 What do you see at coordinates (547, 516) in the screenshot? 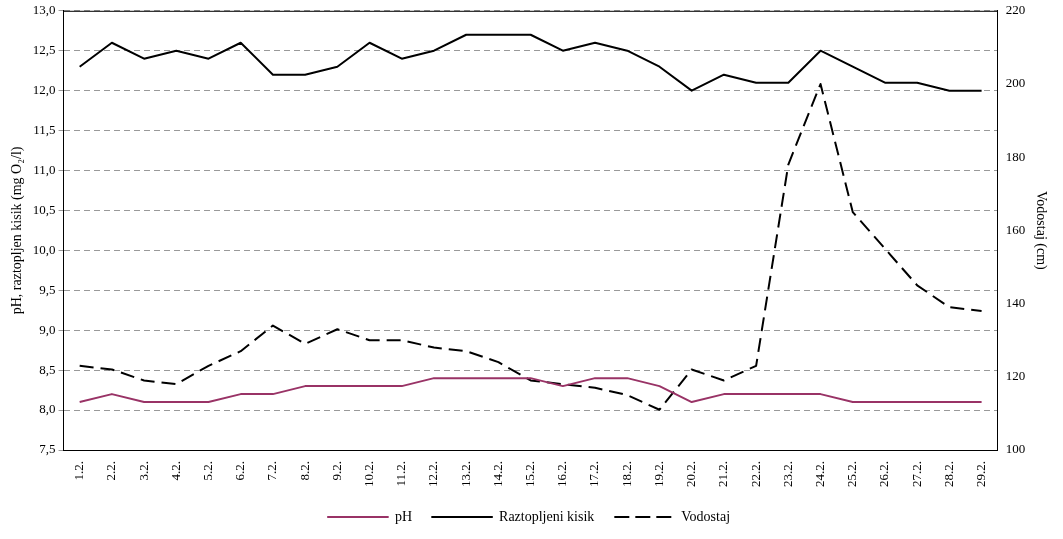
I see `legend-label: Raztopljeni kisik` at bounding box center [547, 516].